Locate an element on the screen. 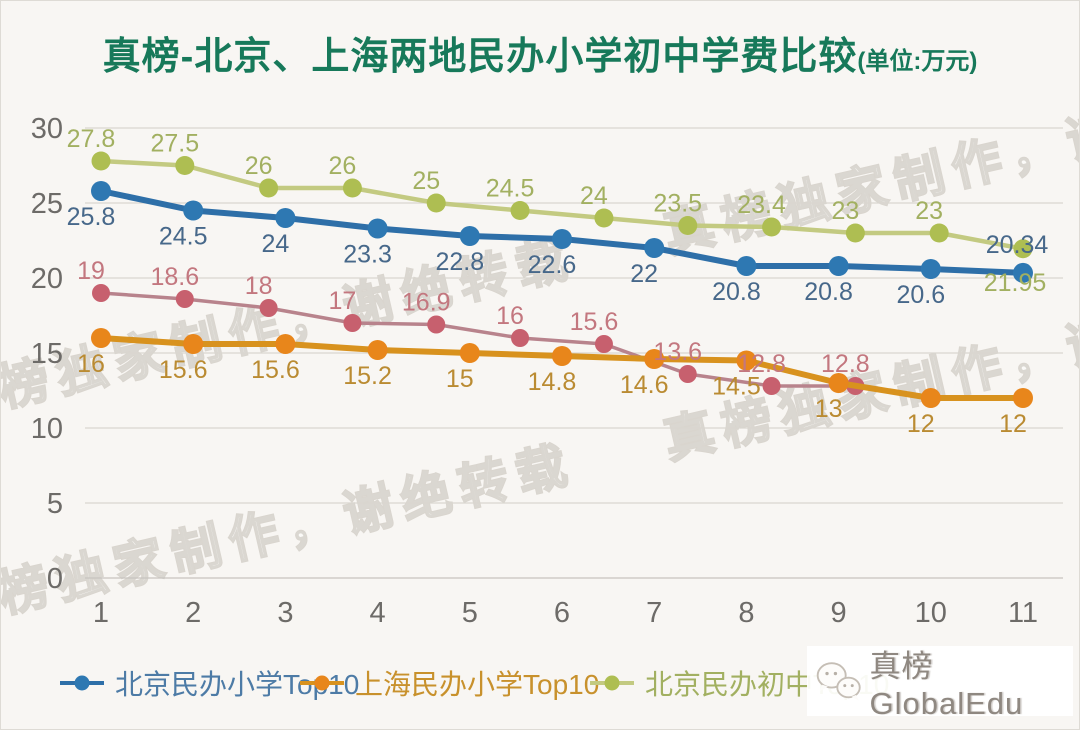 This screenshot has width=1080, height=730. legend-marker-blue is located at coordinates (82, 683).